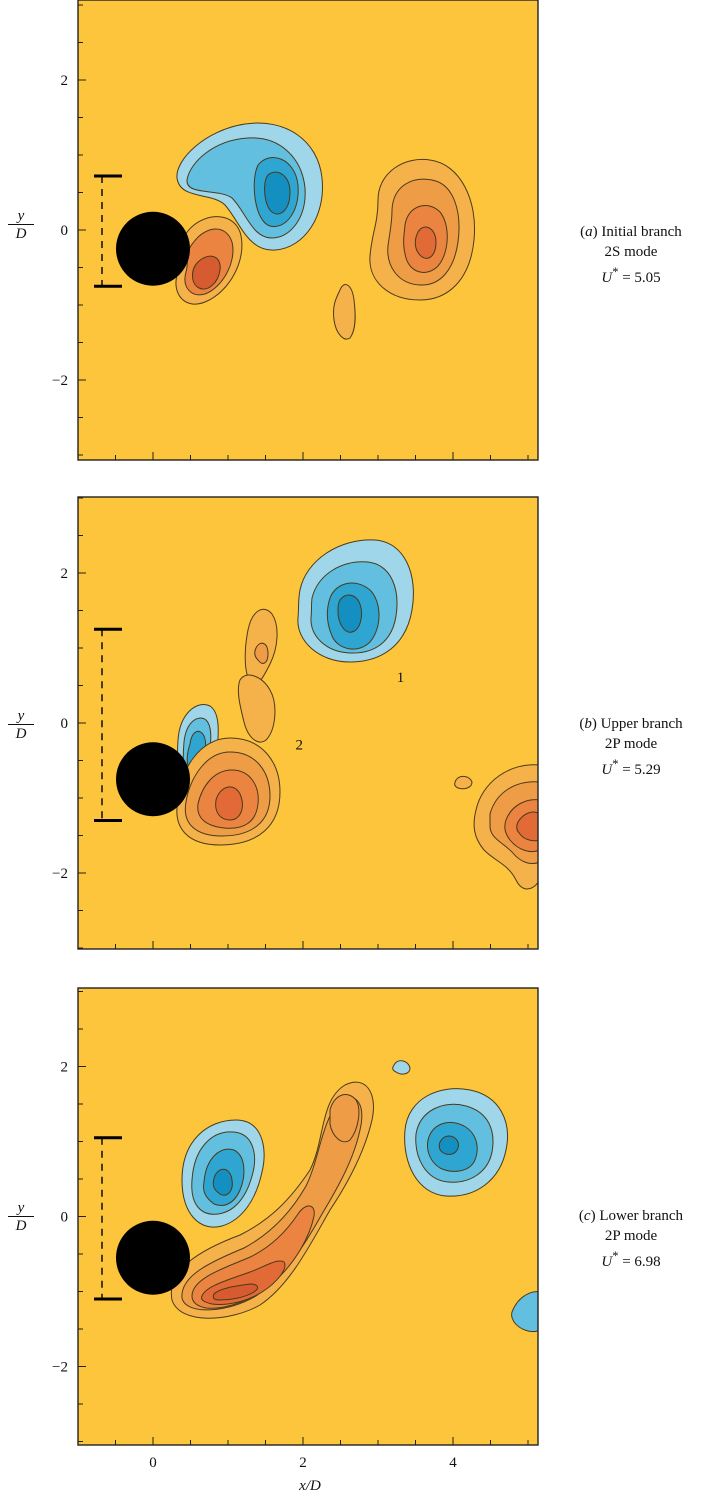 This screenshot has height=1503, width=714. Describe the element at coordinates (153, 779) in the screenshot. I see `panel-b-cylinder` at that location.